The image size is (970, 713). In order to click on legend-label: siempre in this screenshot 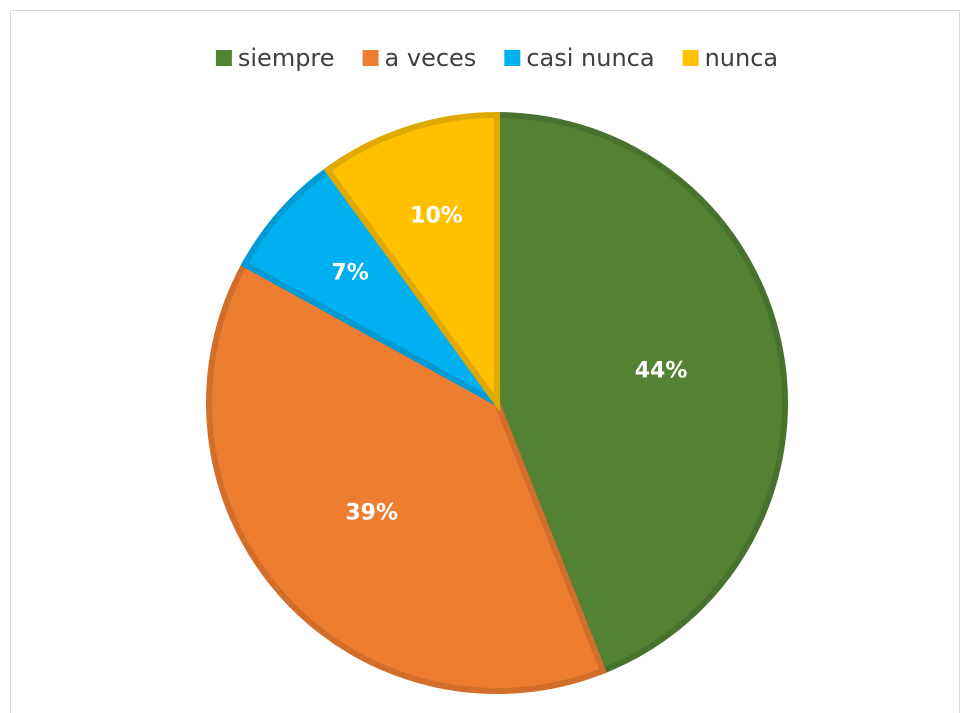, I will do `click(286, 58)`.